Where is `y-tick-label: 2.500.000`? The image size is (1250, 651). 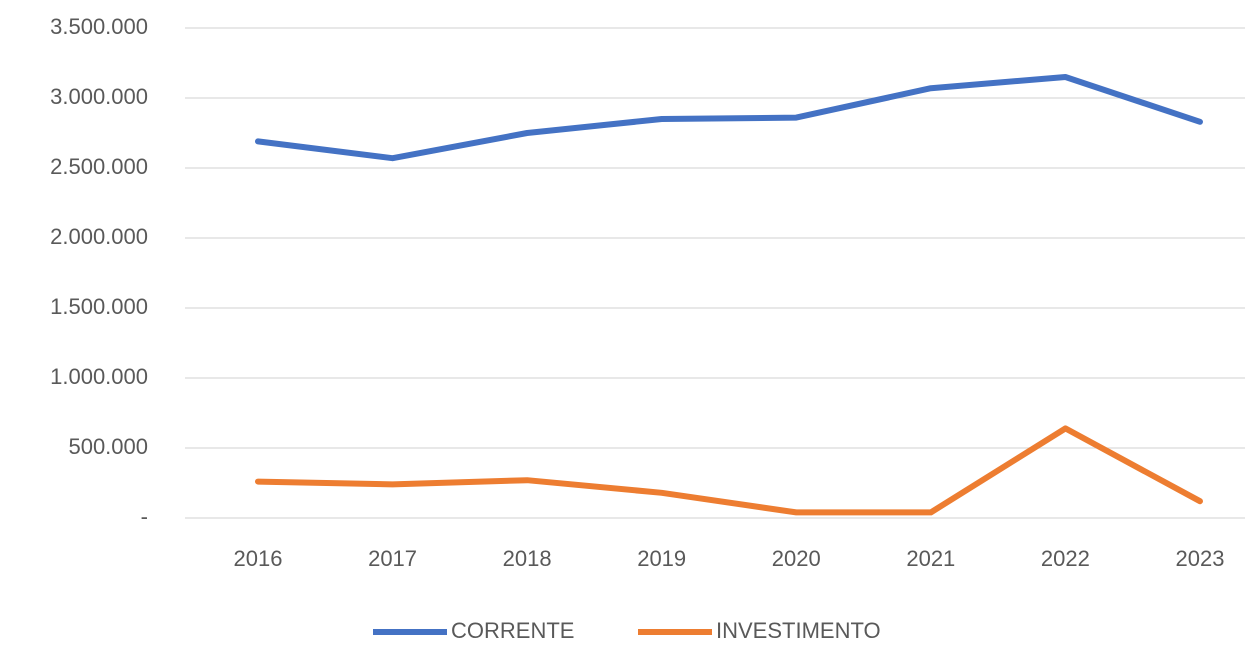
y-tick-label: 2.500.000 is located at coordinates (99, 166).